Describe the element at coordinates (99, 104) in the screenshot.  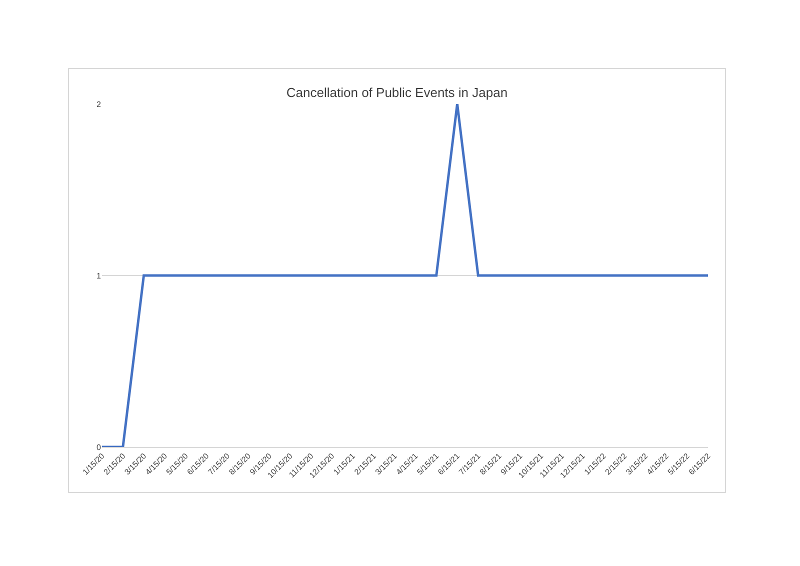
I see `y-tick-label: 2` at that location.